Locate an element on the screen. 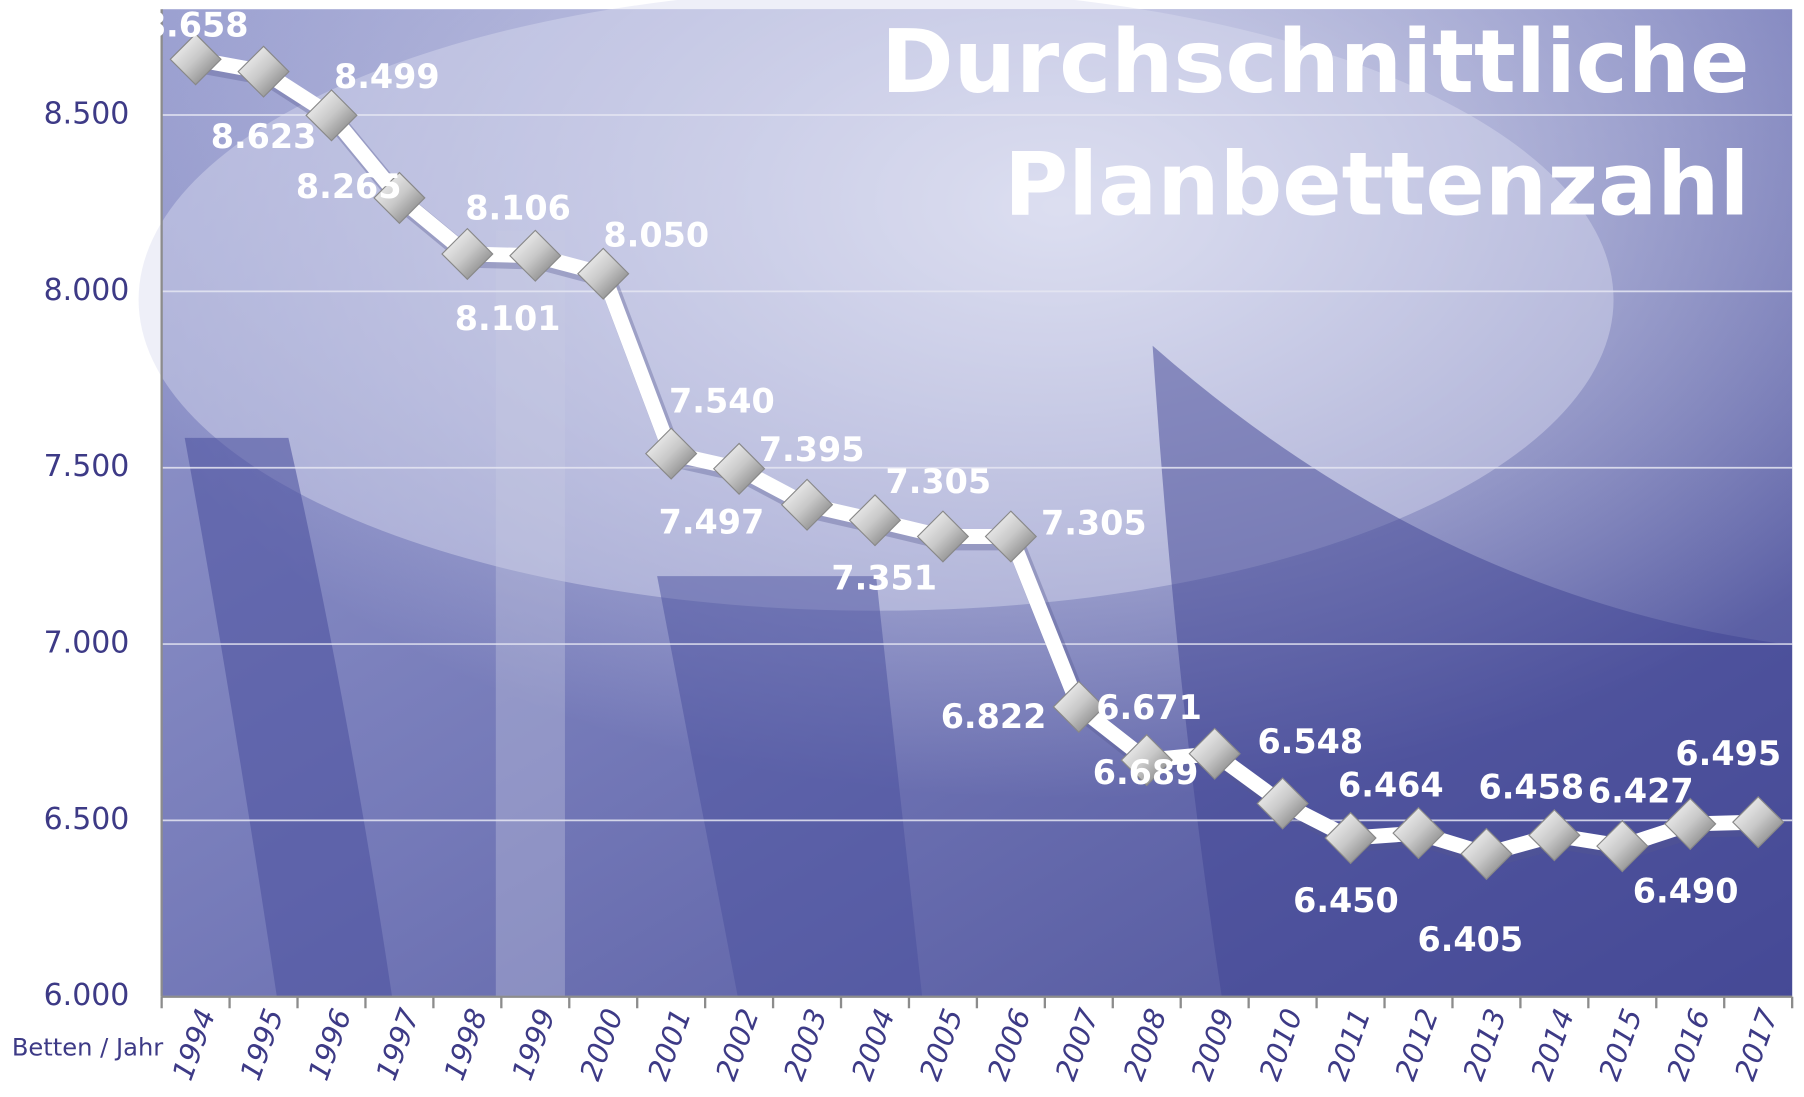 This screenshot has height=1097, width=1804. x-tick-label: 2005 is located at coordinates (941, 1044).